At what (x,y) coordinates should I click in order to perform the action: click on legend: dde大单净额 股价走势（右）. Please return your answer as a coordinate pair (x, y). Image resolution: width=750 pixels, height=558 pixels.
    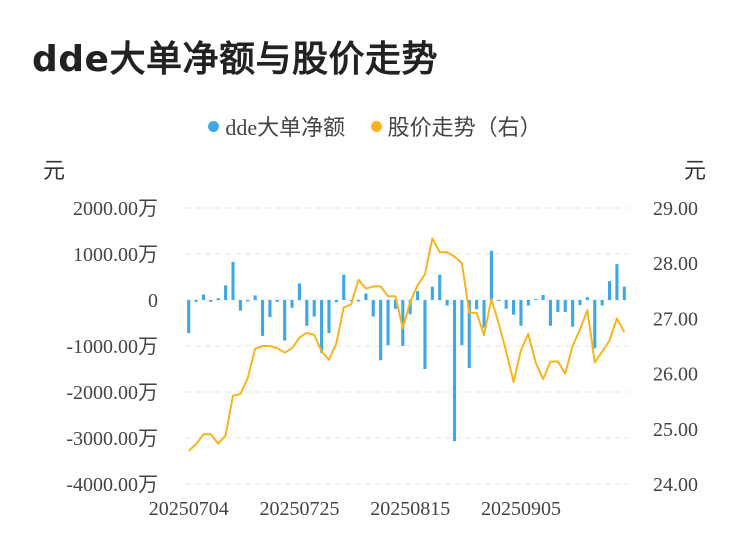
    Looking at the image, I should click on (375, 126).